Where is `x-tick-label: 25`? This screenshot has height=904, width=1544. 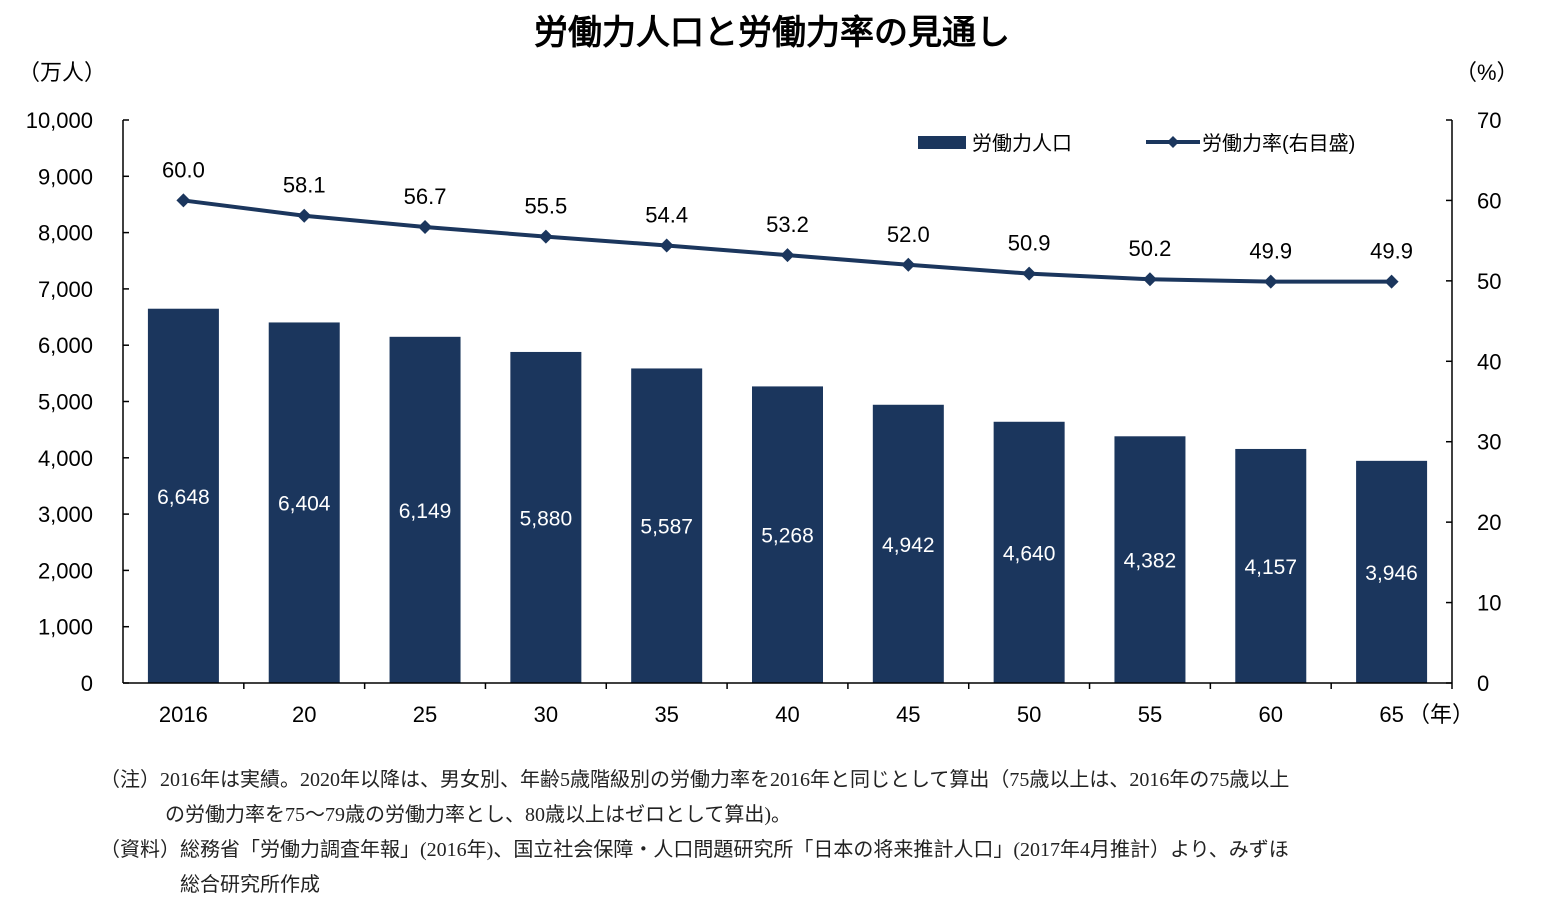 x-tick-label: 25 is located at coordinates (425, 714).